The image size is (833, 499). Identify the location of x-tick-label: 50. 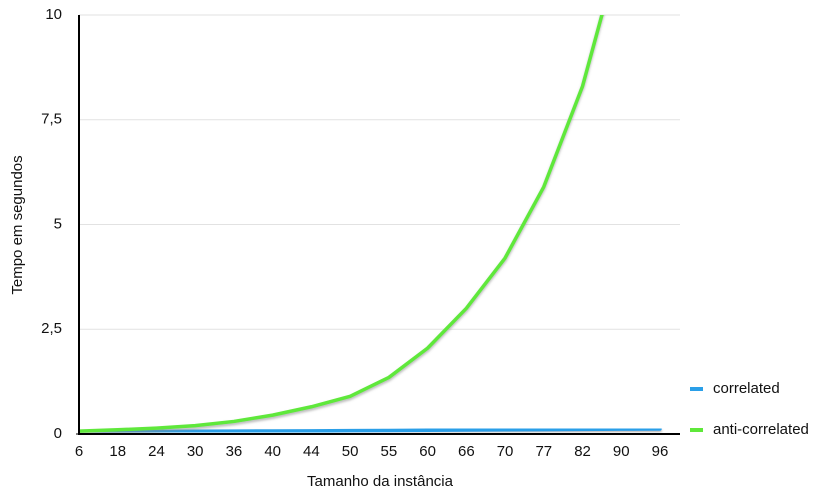
(350, 451).